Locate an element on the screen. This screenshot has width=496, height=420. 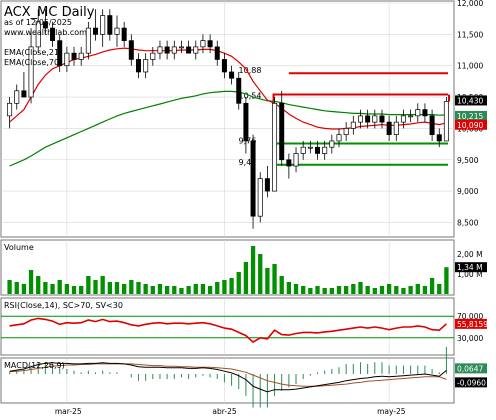
website-label: www.wealth-lab.com is located at coordinates (45, 32).